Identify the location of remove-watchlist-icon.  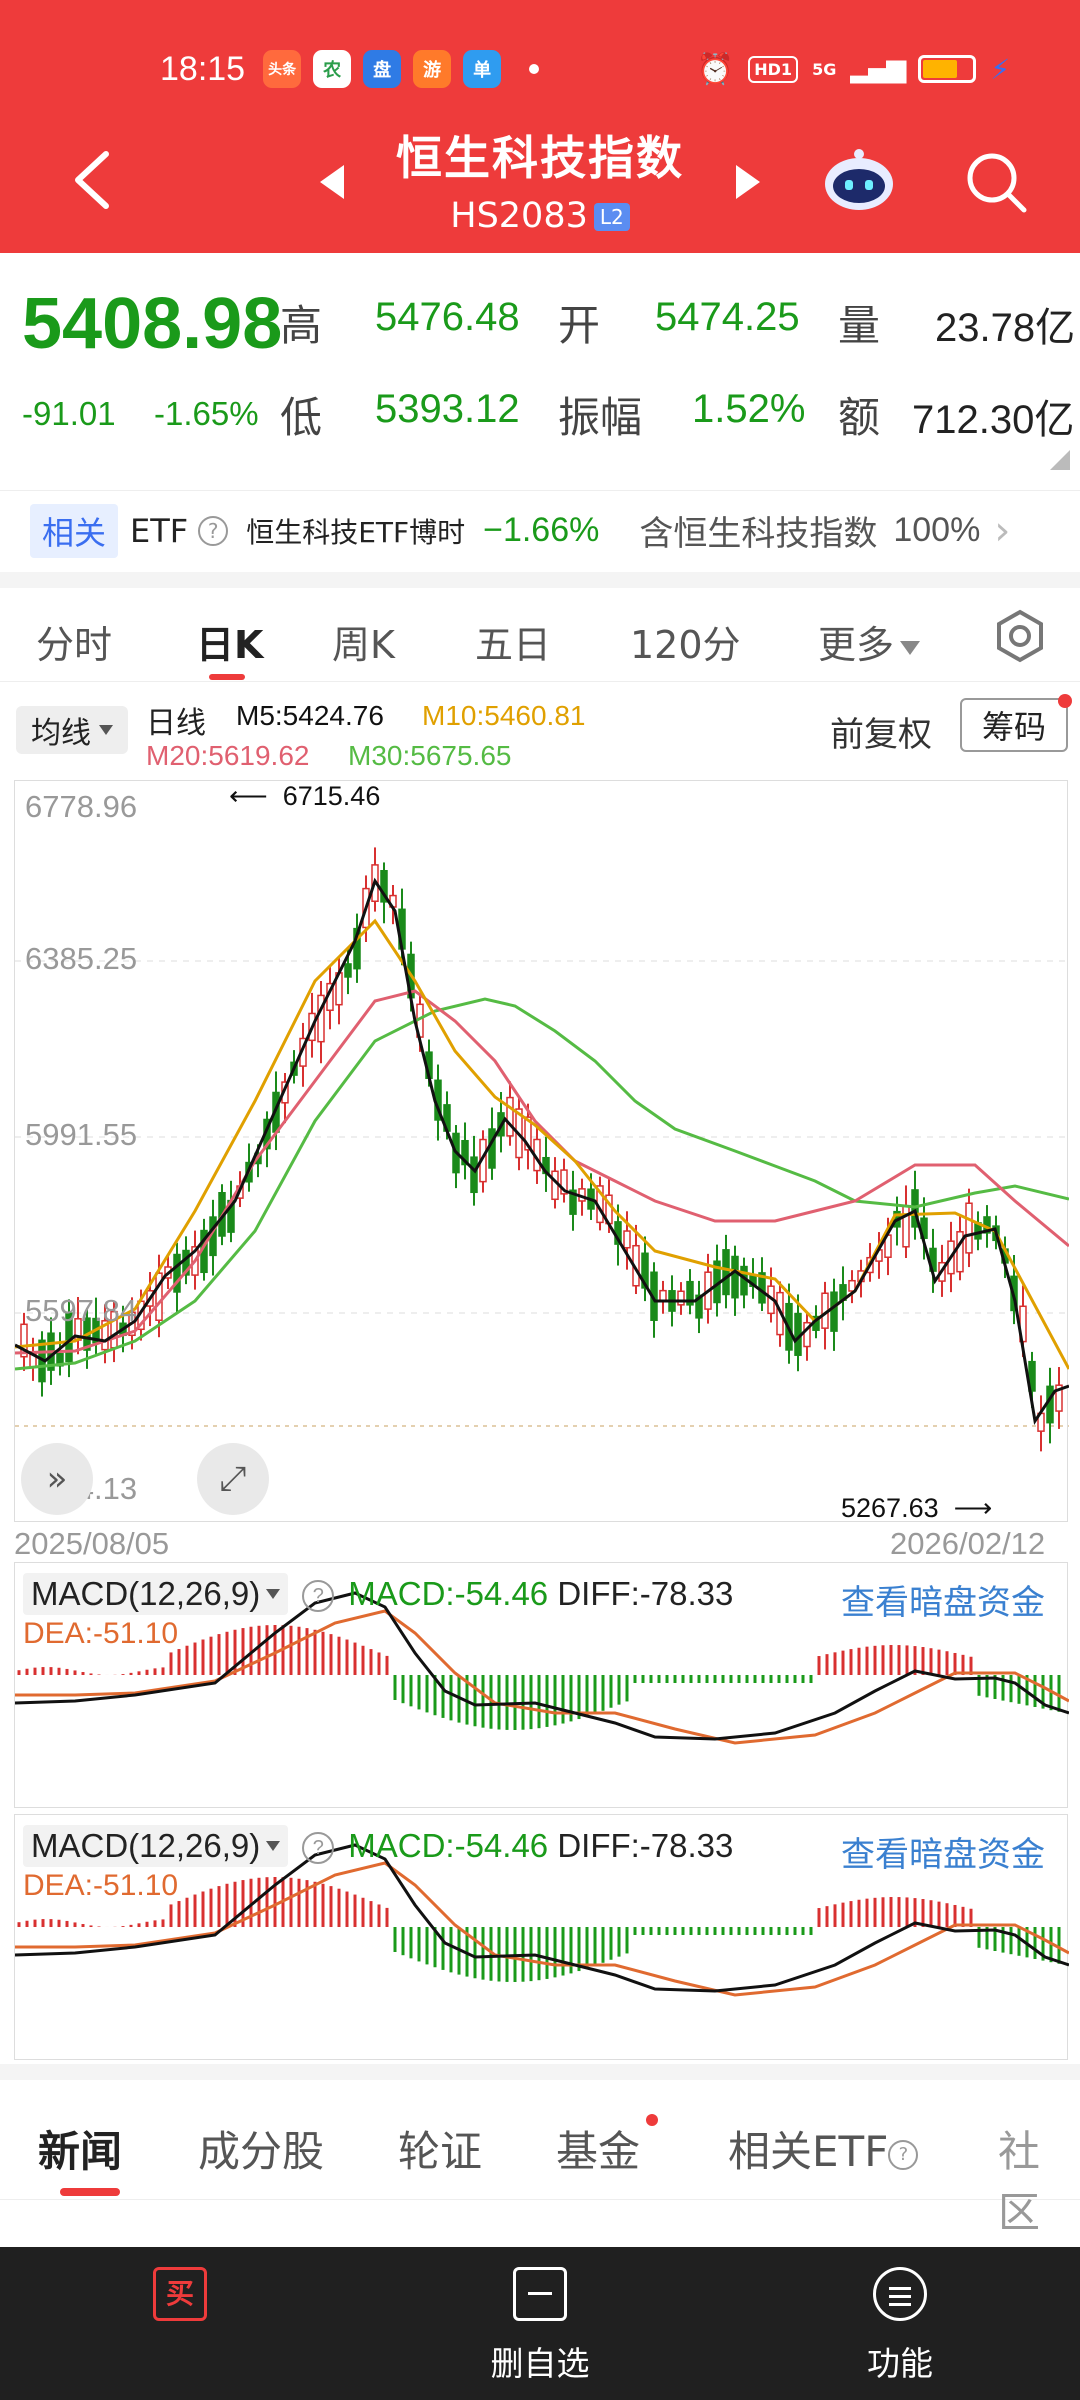
(540, 2294).